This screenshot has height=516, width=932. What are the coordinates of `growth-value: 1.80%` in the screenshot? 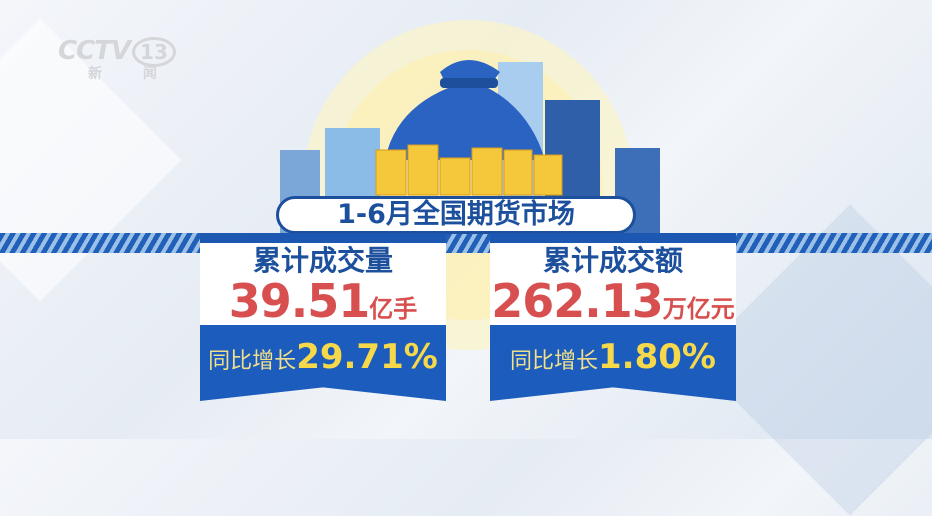 It's located at (657, 357).